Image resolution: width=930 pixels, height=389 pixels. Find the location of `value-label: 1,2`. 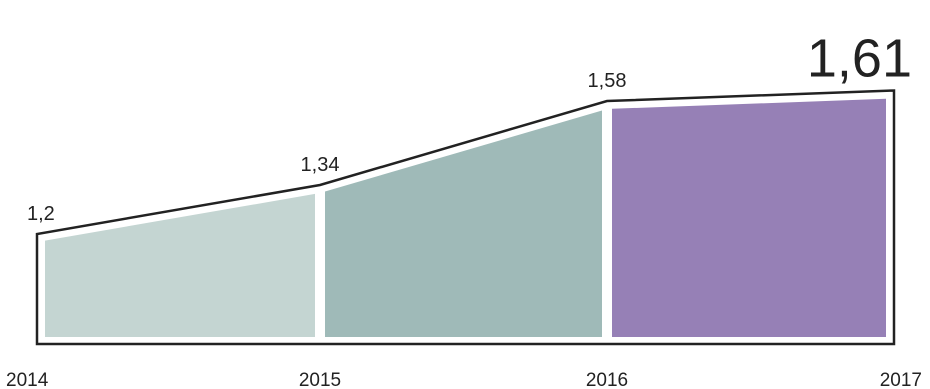

value-label: 1,2 is located at coordinates (41, 214).